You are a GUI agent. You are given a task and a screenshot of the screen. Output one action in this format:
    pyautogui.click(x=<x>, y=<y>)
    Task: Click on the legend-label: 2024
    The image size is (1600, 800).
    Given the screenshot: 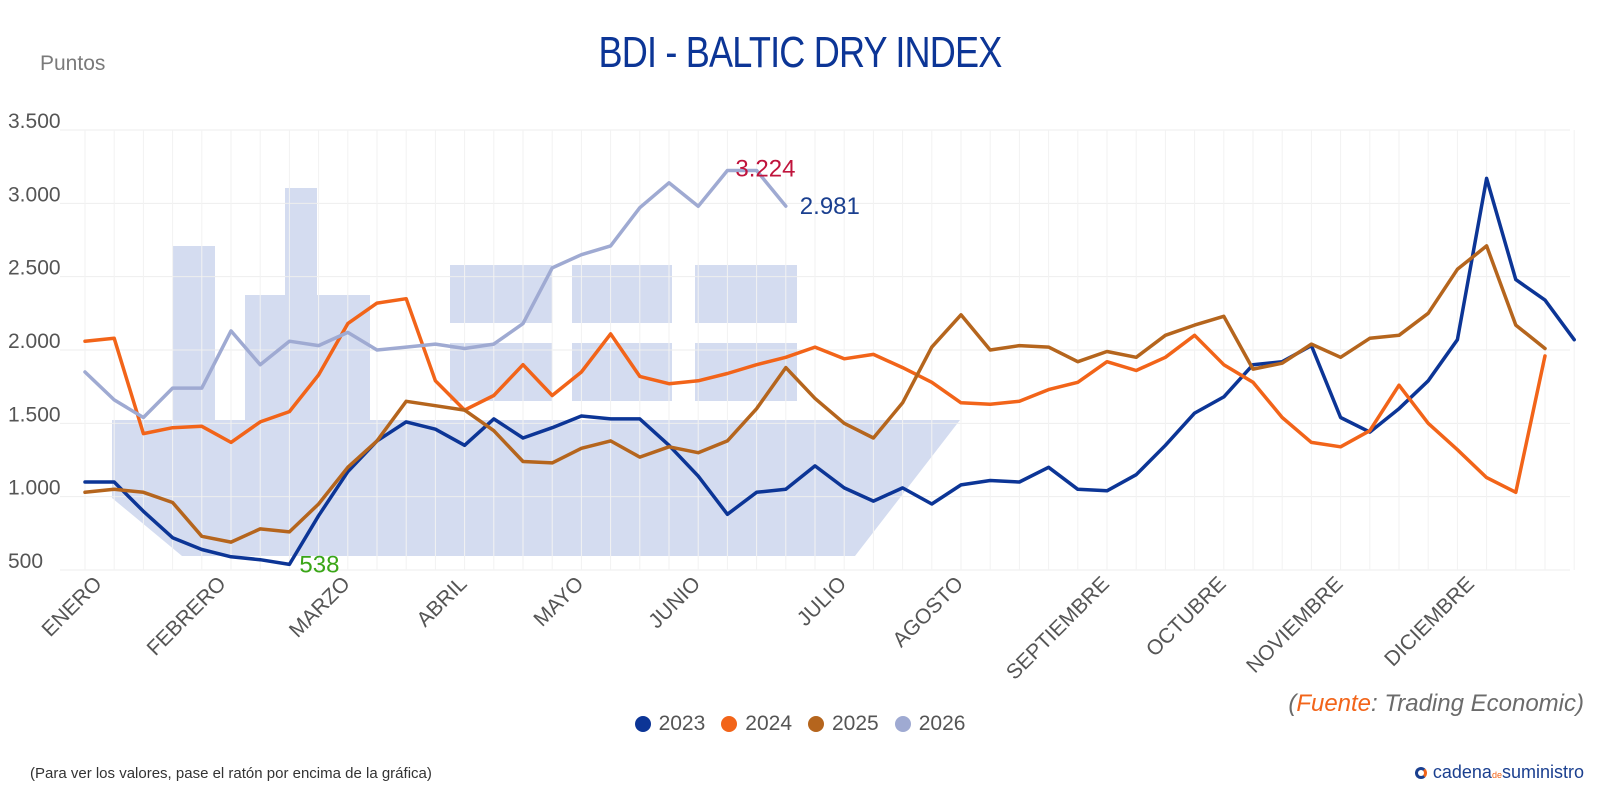 What is the action you would take?
    pyautogui.click(x=768, y=723)
    